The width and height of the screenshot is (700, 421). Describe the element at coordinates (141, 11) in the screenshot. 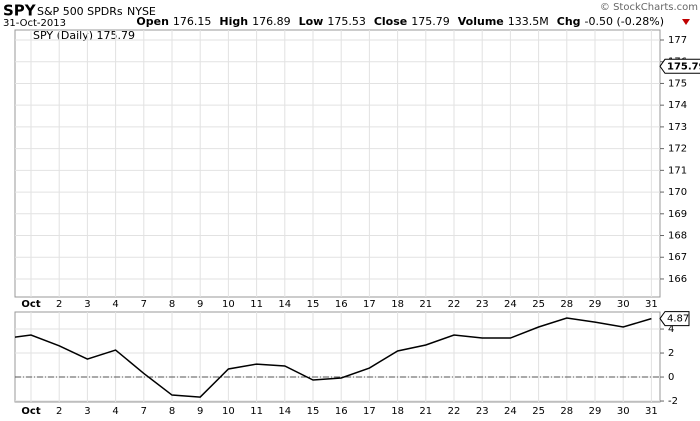

I see `exchange: NYSE` at that location.